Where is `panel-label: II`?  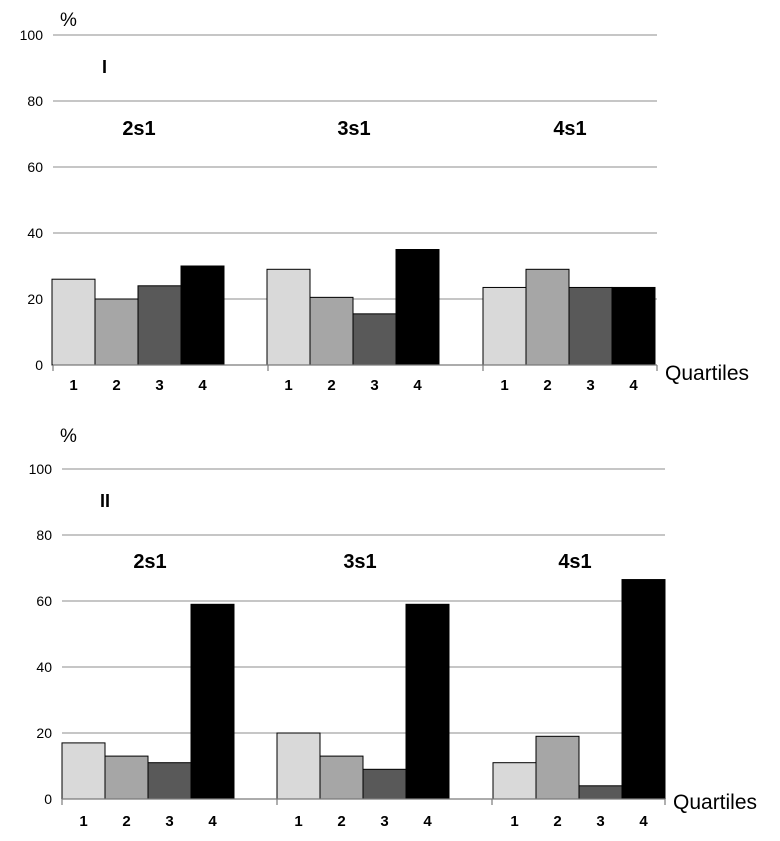
panel-label: II is located at coordinates (105, 501).